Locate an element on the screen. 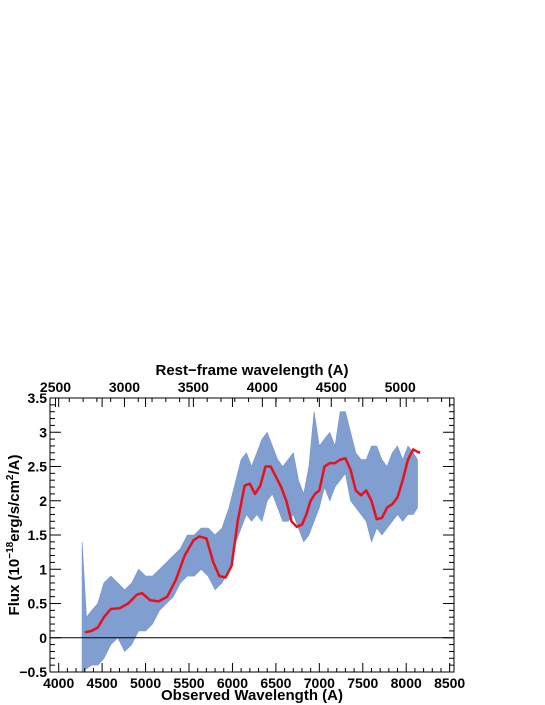 Image resolution: width=545 pixels, height=705 pixels. y-tick-label: 2.5 is located at coordinates (38, 467).